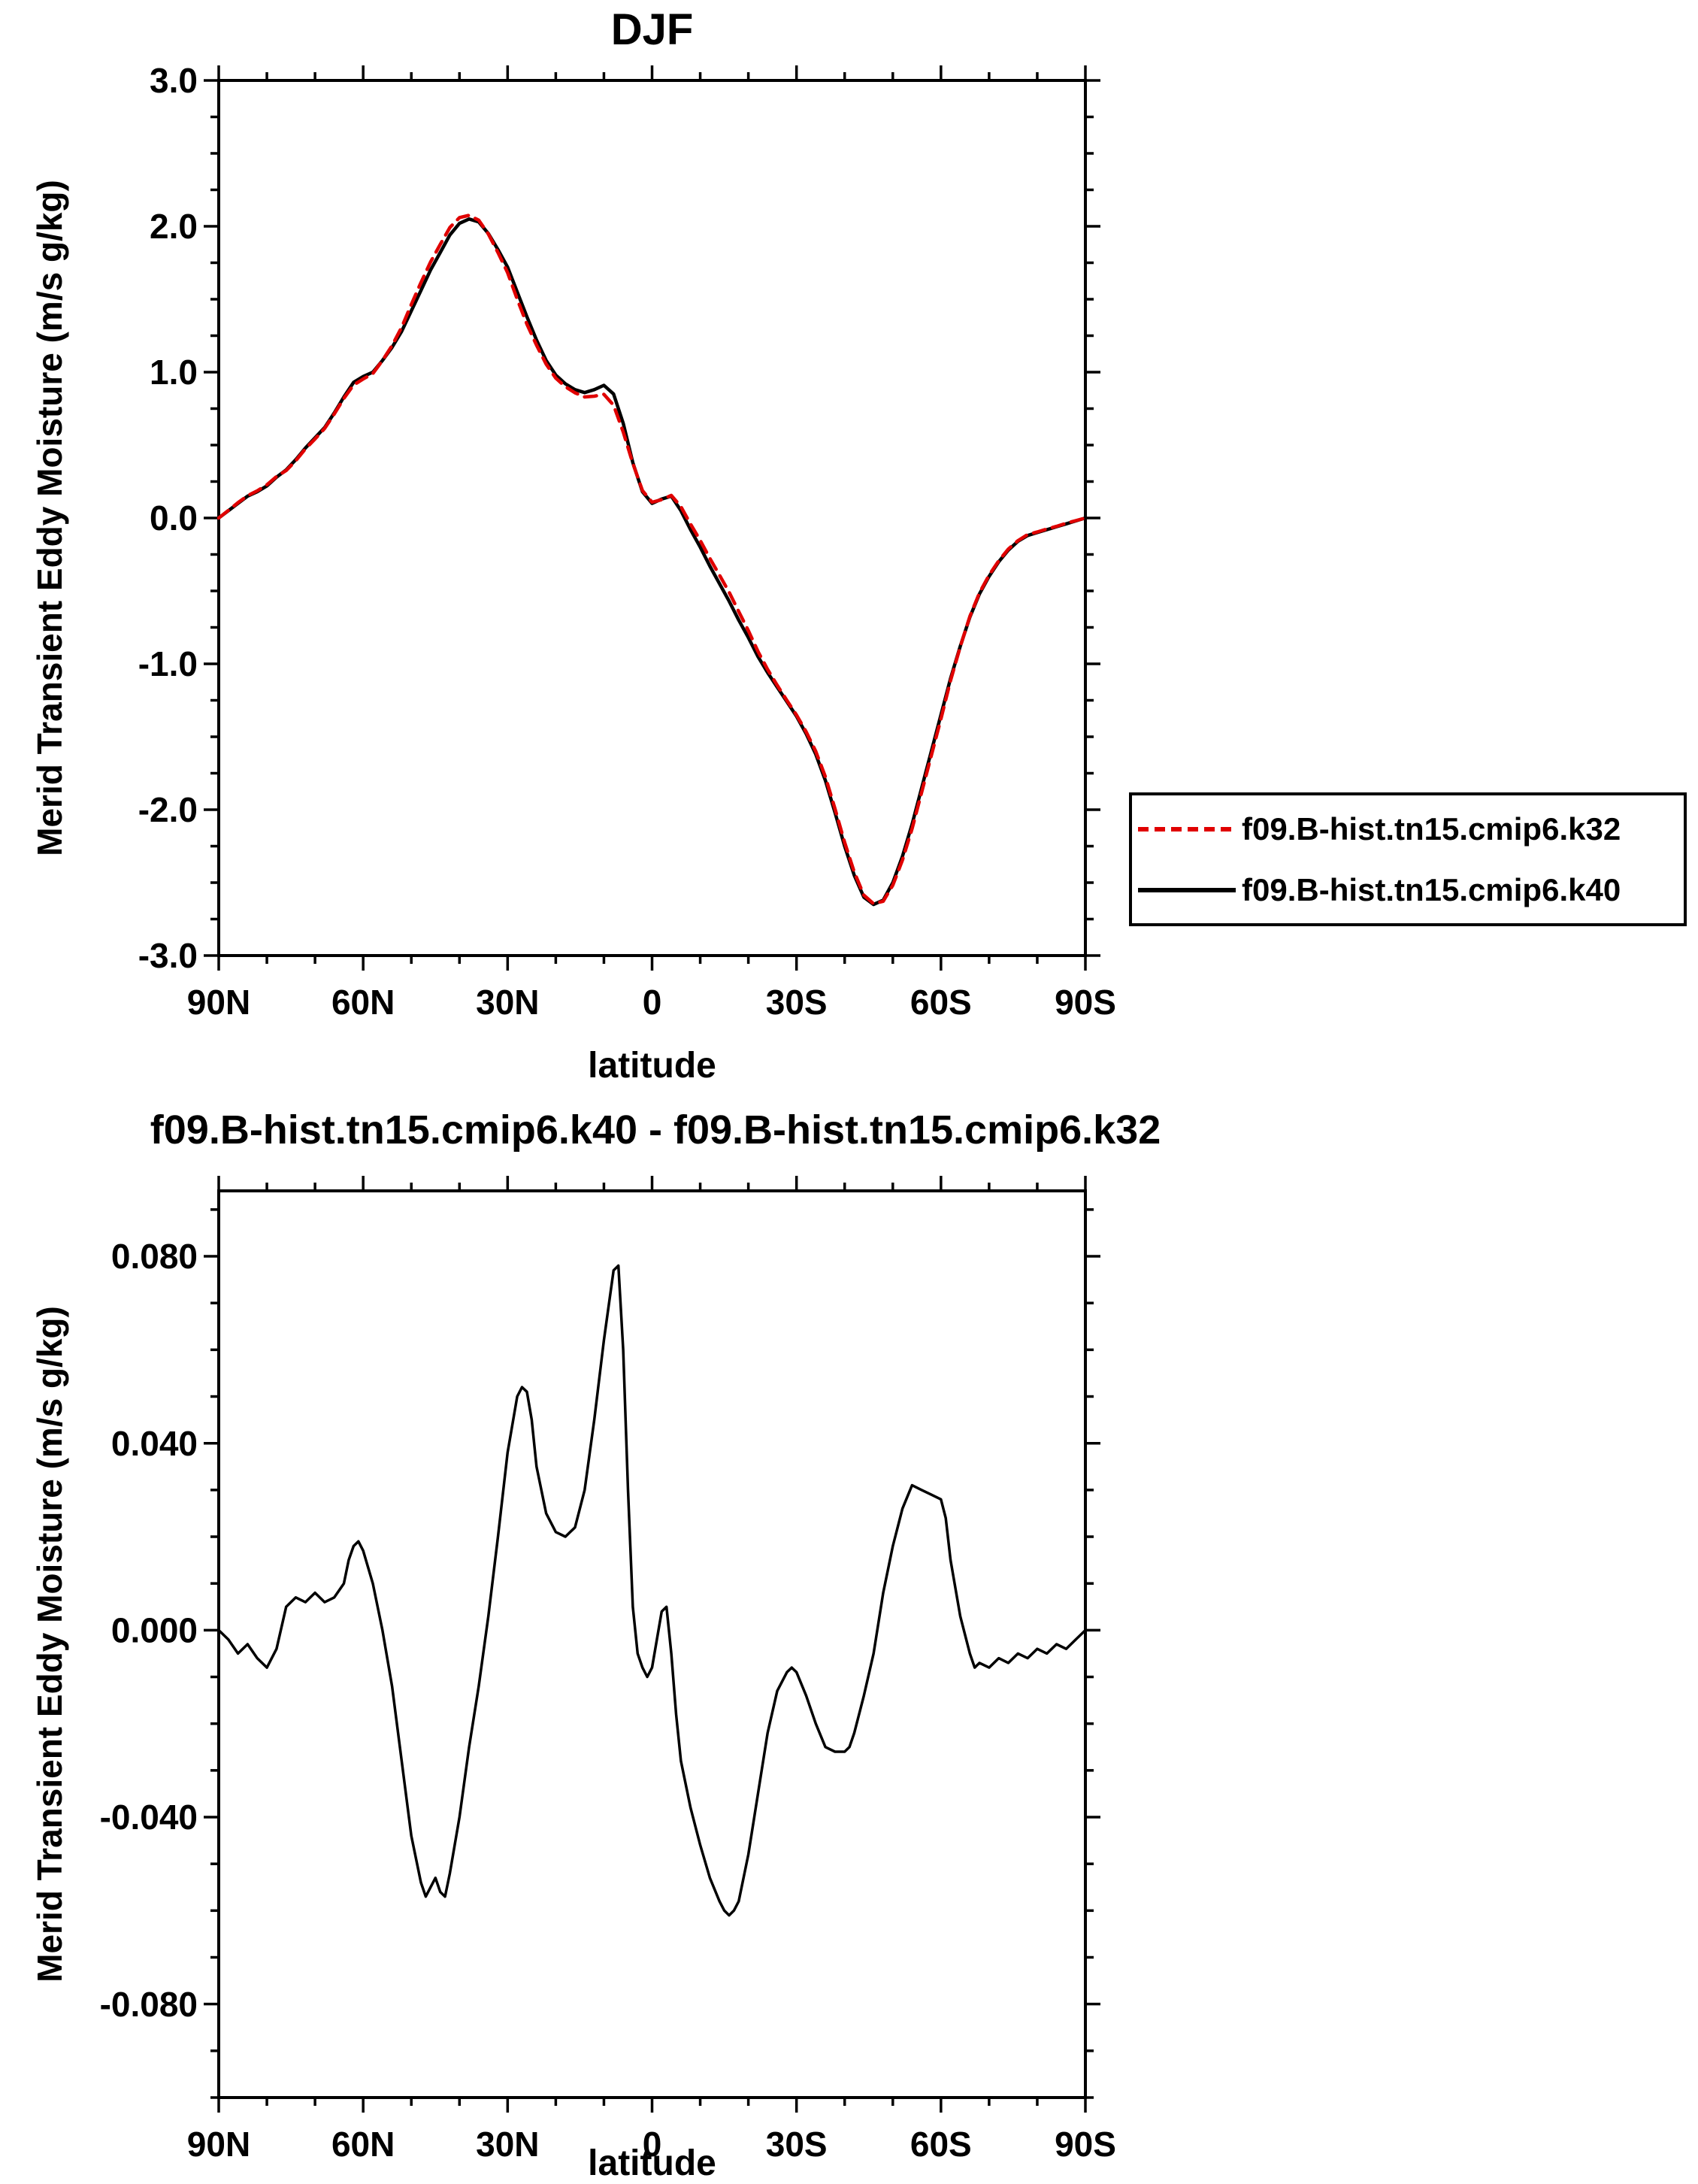  Describe the element at coordinates (149, 2004) in the screenshot. I see `tick-label: -0.080` at that location.